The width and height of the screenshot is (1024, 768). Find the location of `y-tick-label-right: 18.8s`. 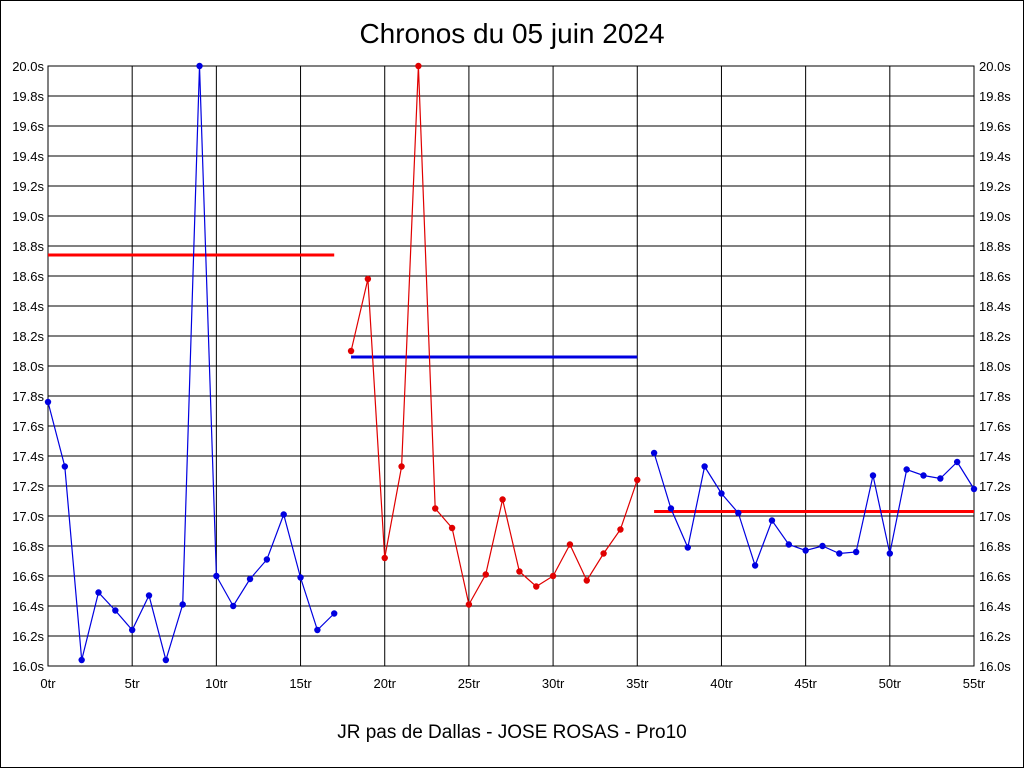

y-tick-label-right: 18.8s is located at coordinates (995, 246).